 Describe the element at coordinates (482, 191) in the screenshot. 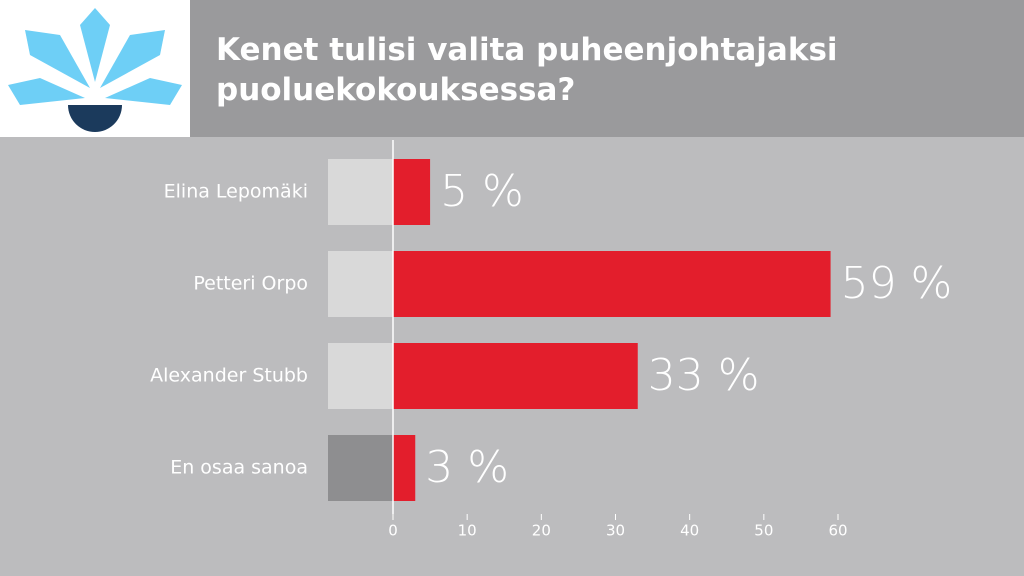

I see `value-label: 5 %` at that location.